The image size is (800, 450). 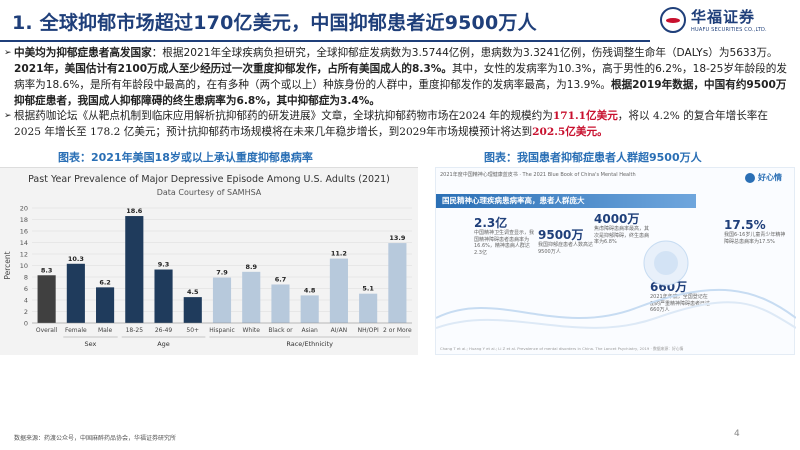 I want to click on bar-value-label: 10.3, so click(x=76, y=259).